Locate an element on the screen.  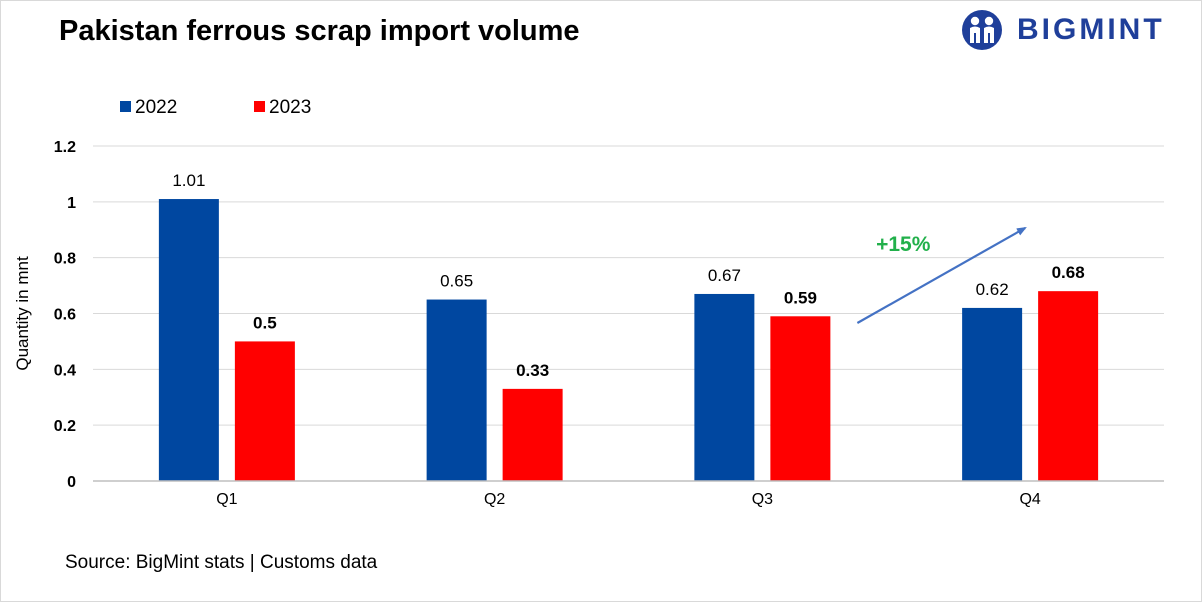
legend-label: 2022 is located at coordinates (156, 107).